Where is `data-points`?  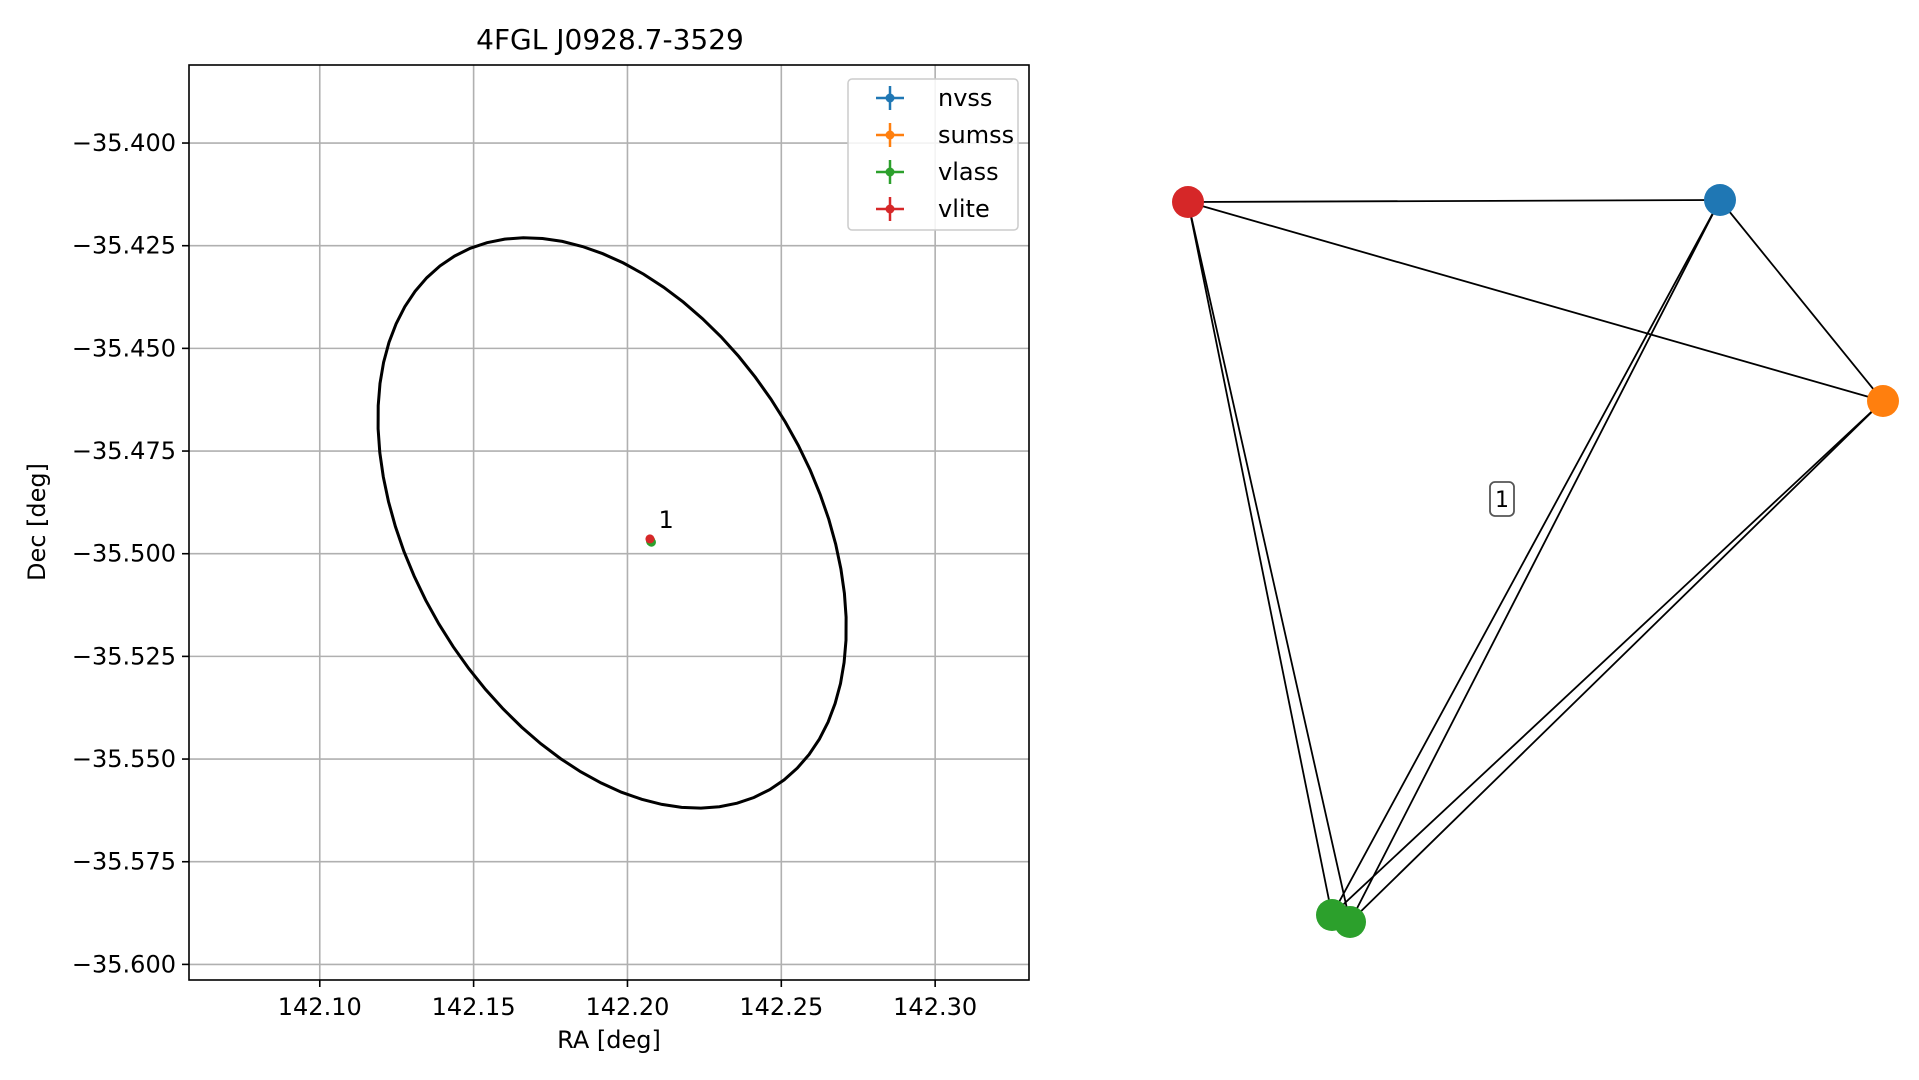 data-points is located at coordinates (650, 540).